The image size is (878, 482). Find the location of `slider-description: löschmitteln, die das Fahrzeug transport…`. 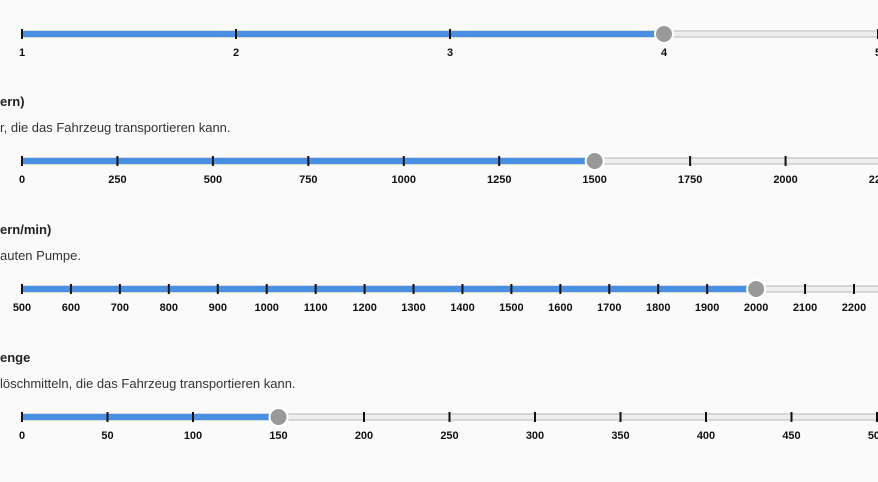

slider-description: löschmitteln, die das Fahrzeug transport… is located at coordinates (148, 383).